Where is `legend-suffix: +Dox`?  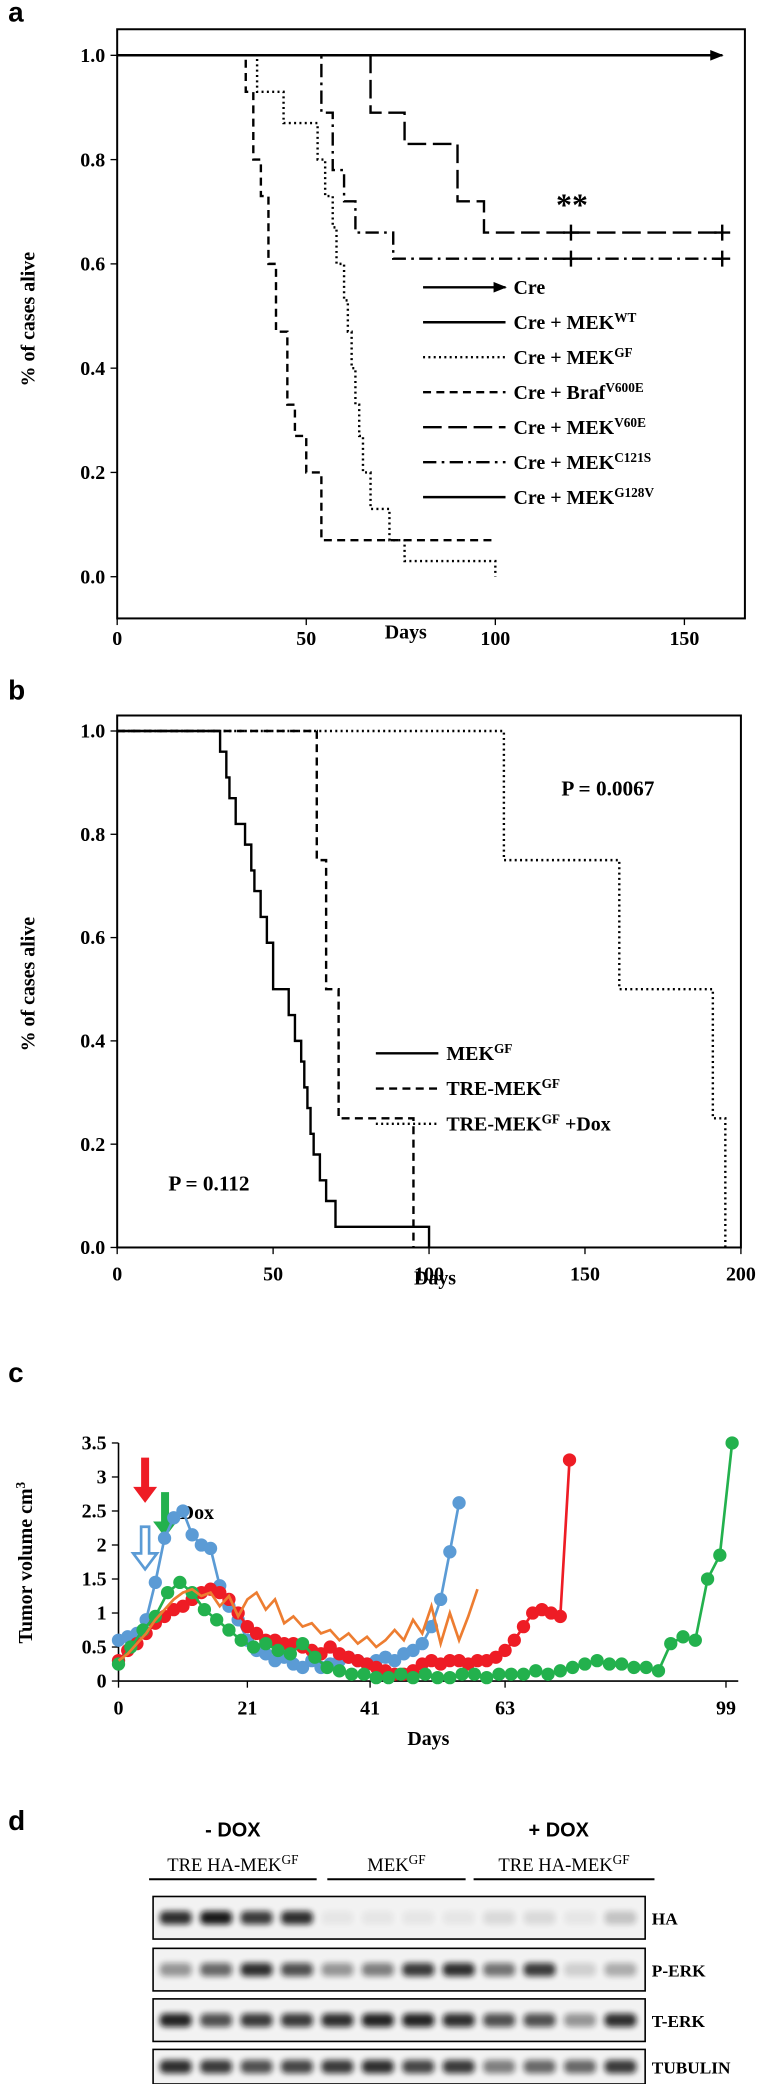 legend-suffix: +Dox is located at coordinates (585, 1124).